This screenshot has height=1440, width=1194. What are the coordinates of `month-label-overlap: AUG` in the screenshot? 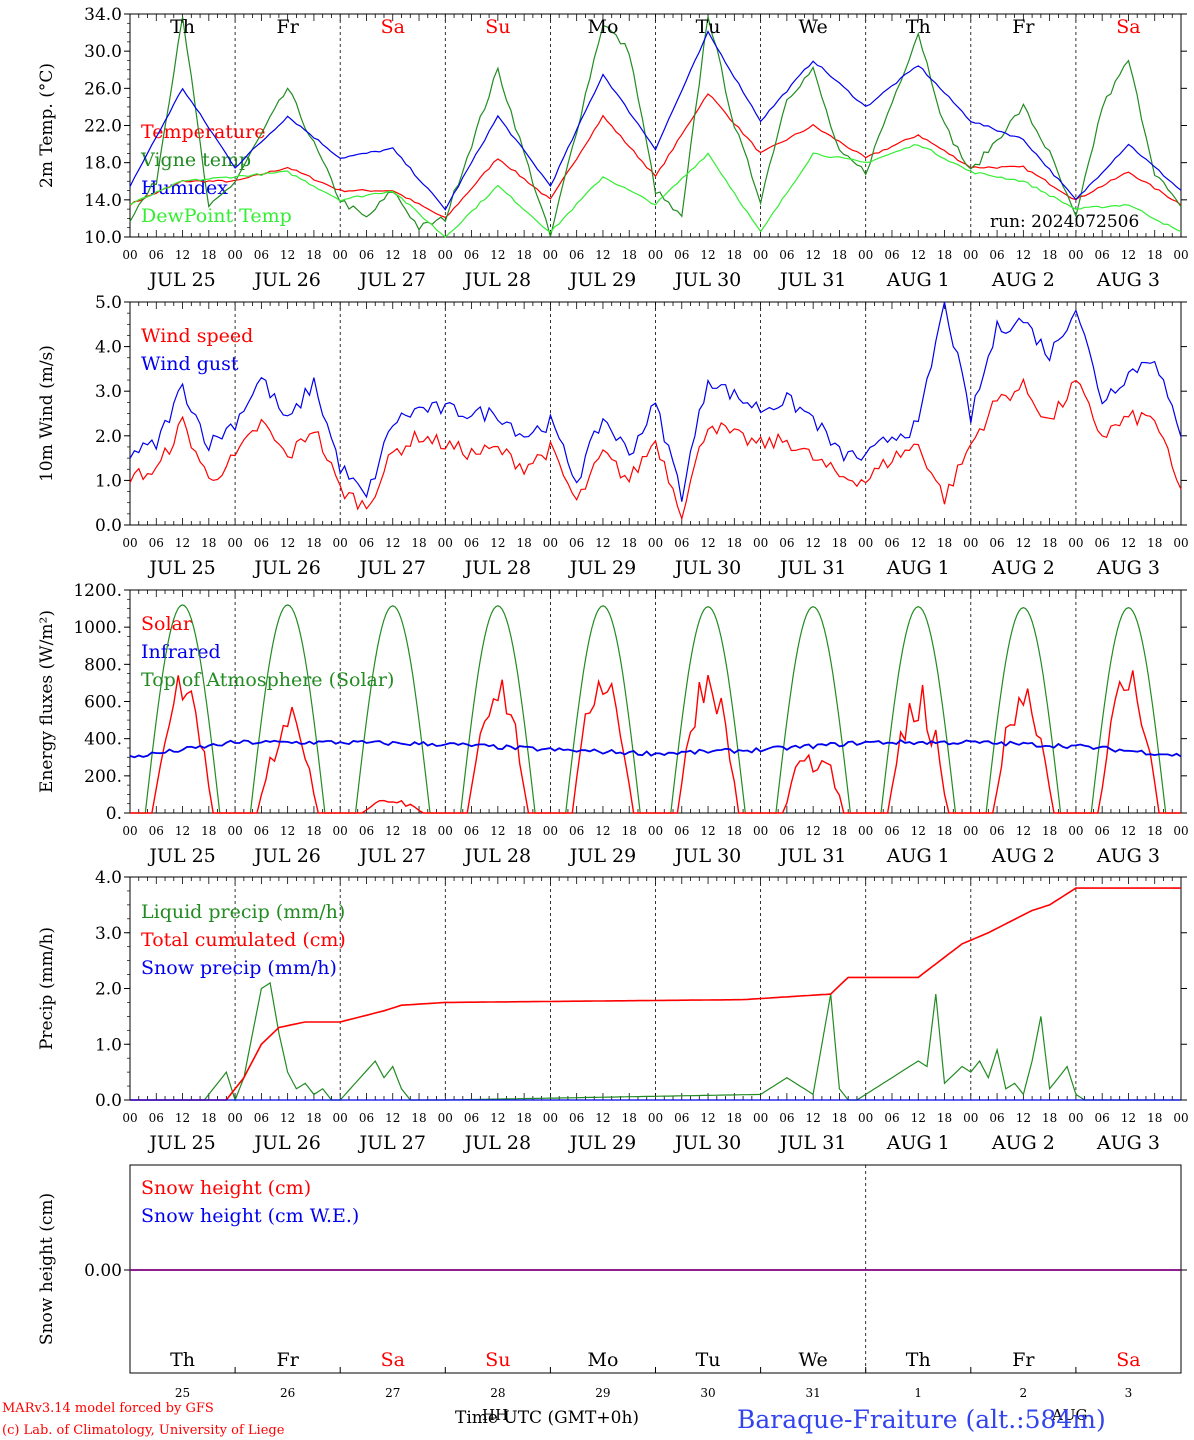 It's located at (1069, 1415).